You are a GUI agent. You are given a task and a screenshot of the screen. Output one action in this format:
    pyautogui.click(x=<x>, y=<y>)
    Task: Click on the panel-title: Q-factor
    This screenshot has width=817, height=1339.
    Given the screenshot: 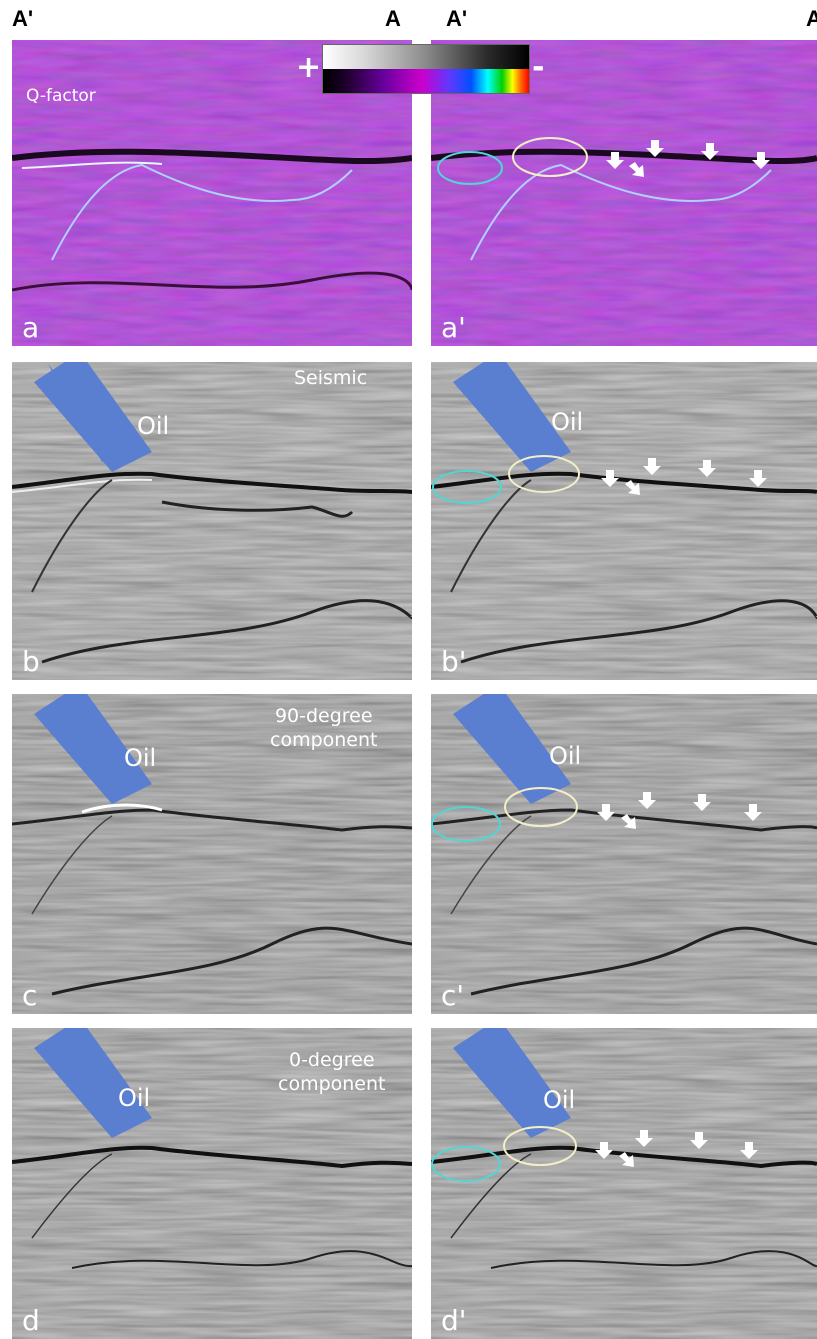 What is the action you would take?
    pyautogui.click(x=61, y=96)
    